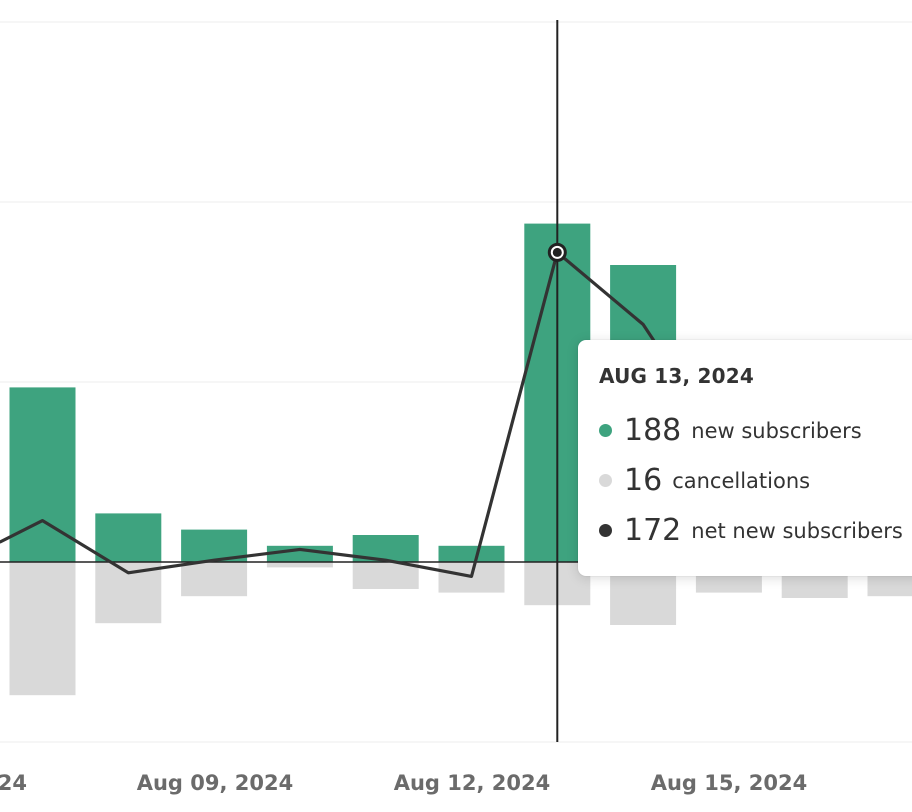  Describe the element at coordinates (643, 480) in the screenshot. I see `tooltip-cancellations-value: 16` at that location.